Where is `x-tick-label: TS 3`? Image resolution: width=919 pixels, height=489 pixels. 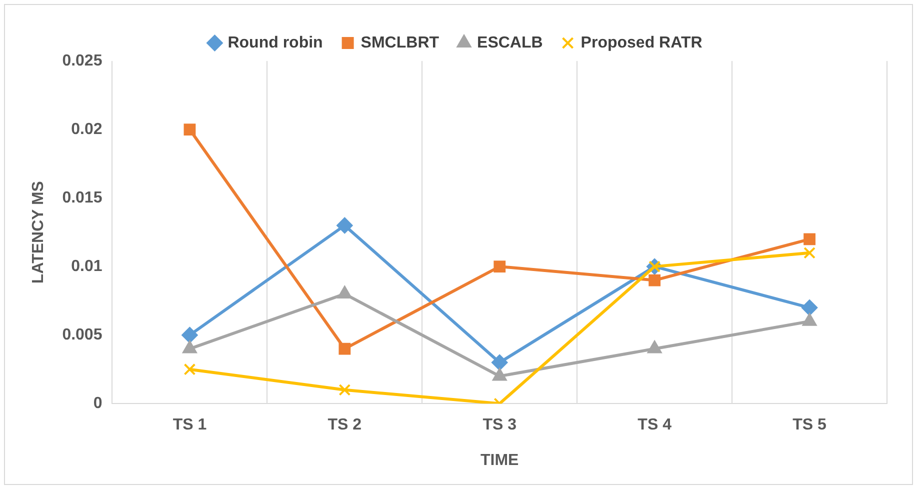 x-tick-label: TS 3 is located at coordinates (499, 425).